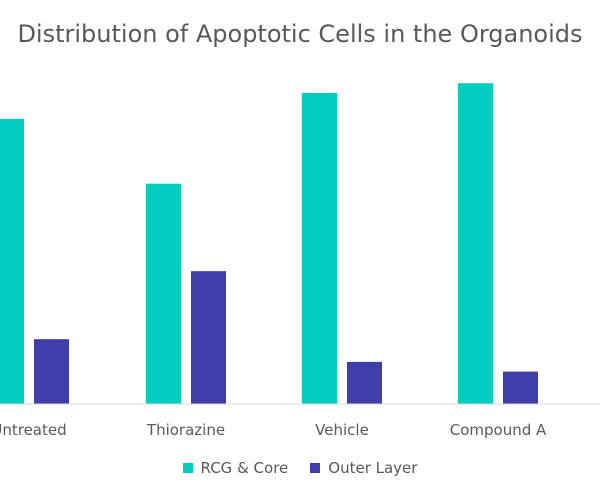  Describe the element at coordinates (319, 248) in the screenshot. I see `bar-vehicle-rcg-core` at that location.